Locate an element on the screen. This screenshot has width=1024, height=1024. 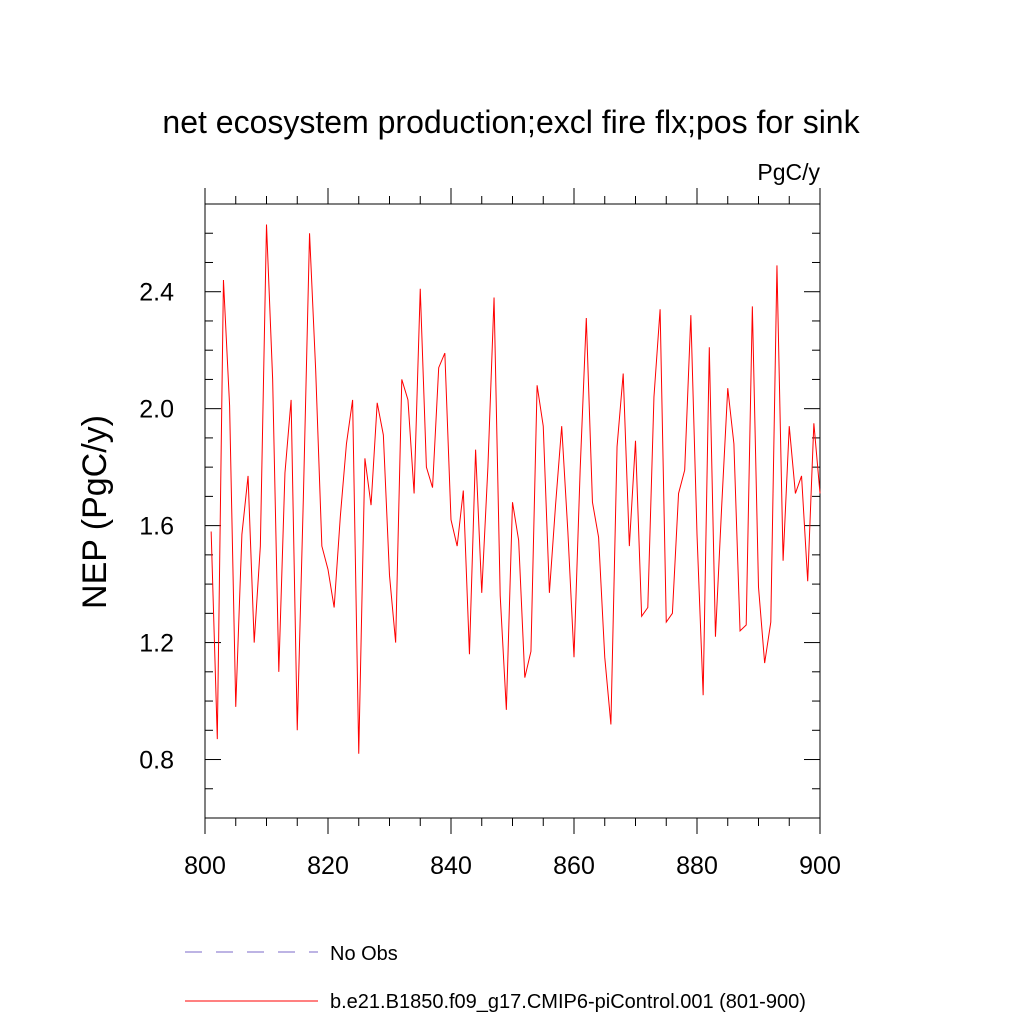
x-tick-label: 840 is located at coordinates (451, 866).